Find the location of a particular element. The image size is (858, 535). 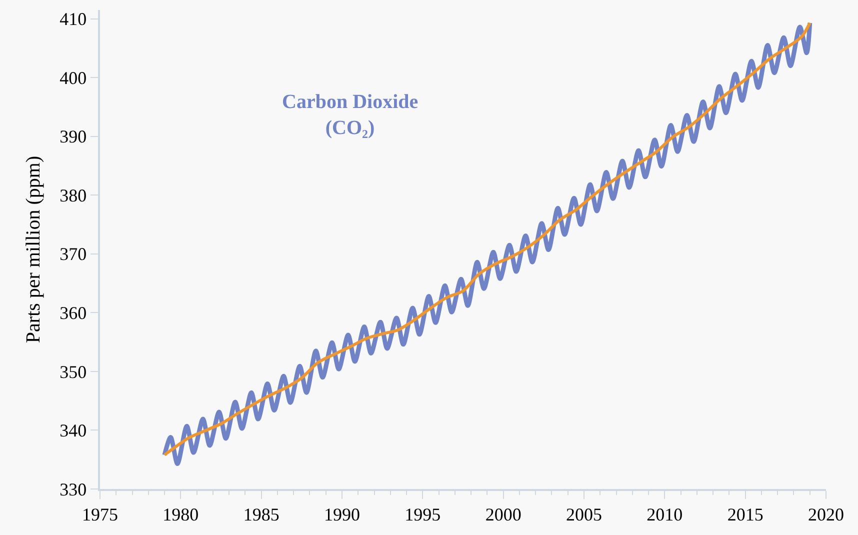

y-tick-label: 370 is located at coordinates (73, 254).